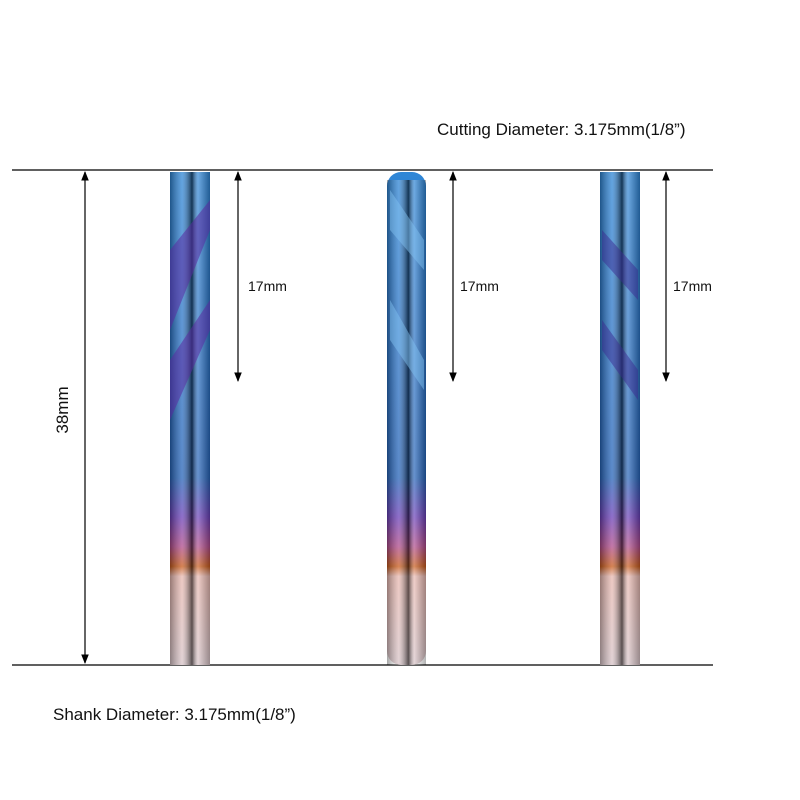 This screenshot has width=800, height=800. What do you see at coordinates (174, 714) in the screenshot?
I see `shank-diameter-label: Shank Diameter: 3.175mm(1/8”)` at bounding box center [174, 714].